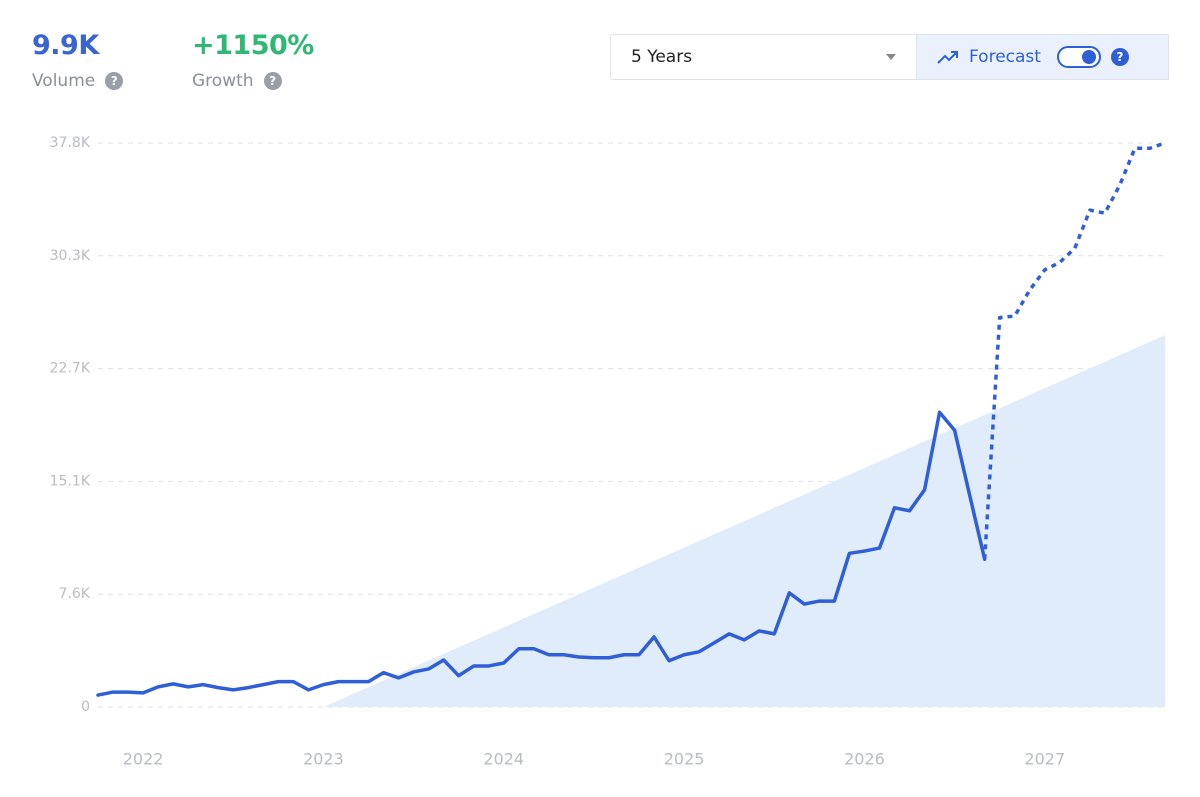 This screenshot has width=1200, height=797. Describe the element at coordinates (763, 57) in the screenshot. I see `period-dropdown: 5 Years` at that location.